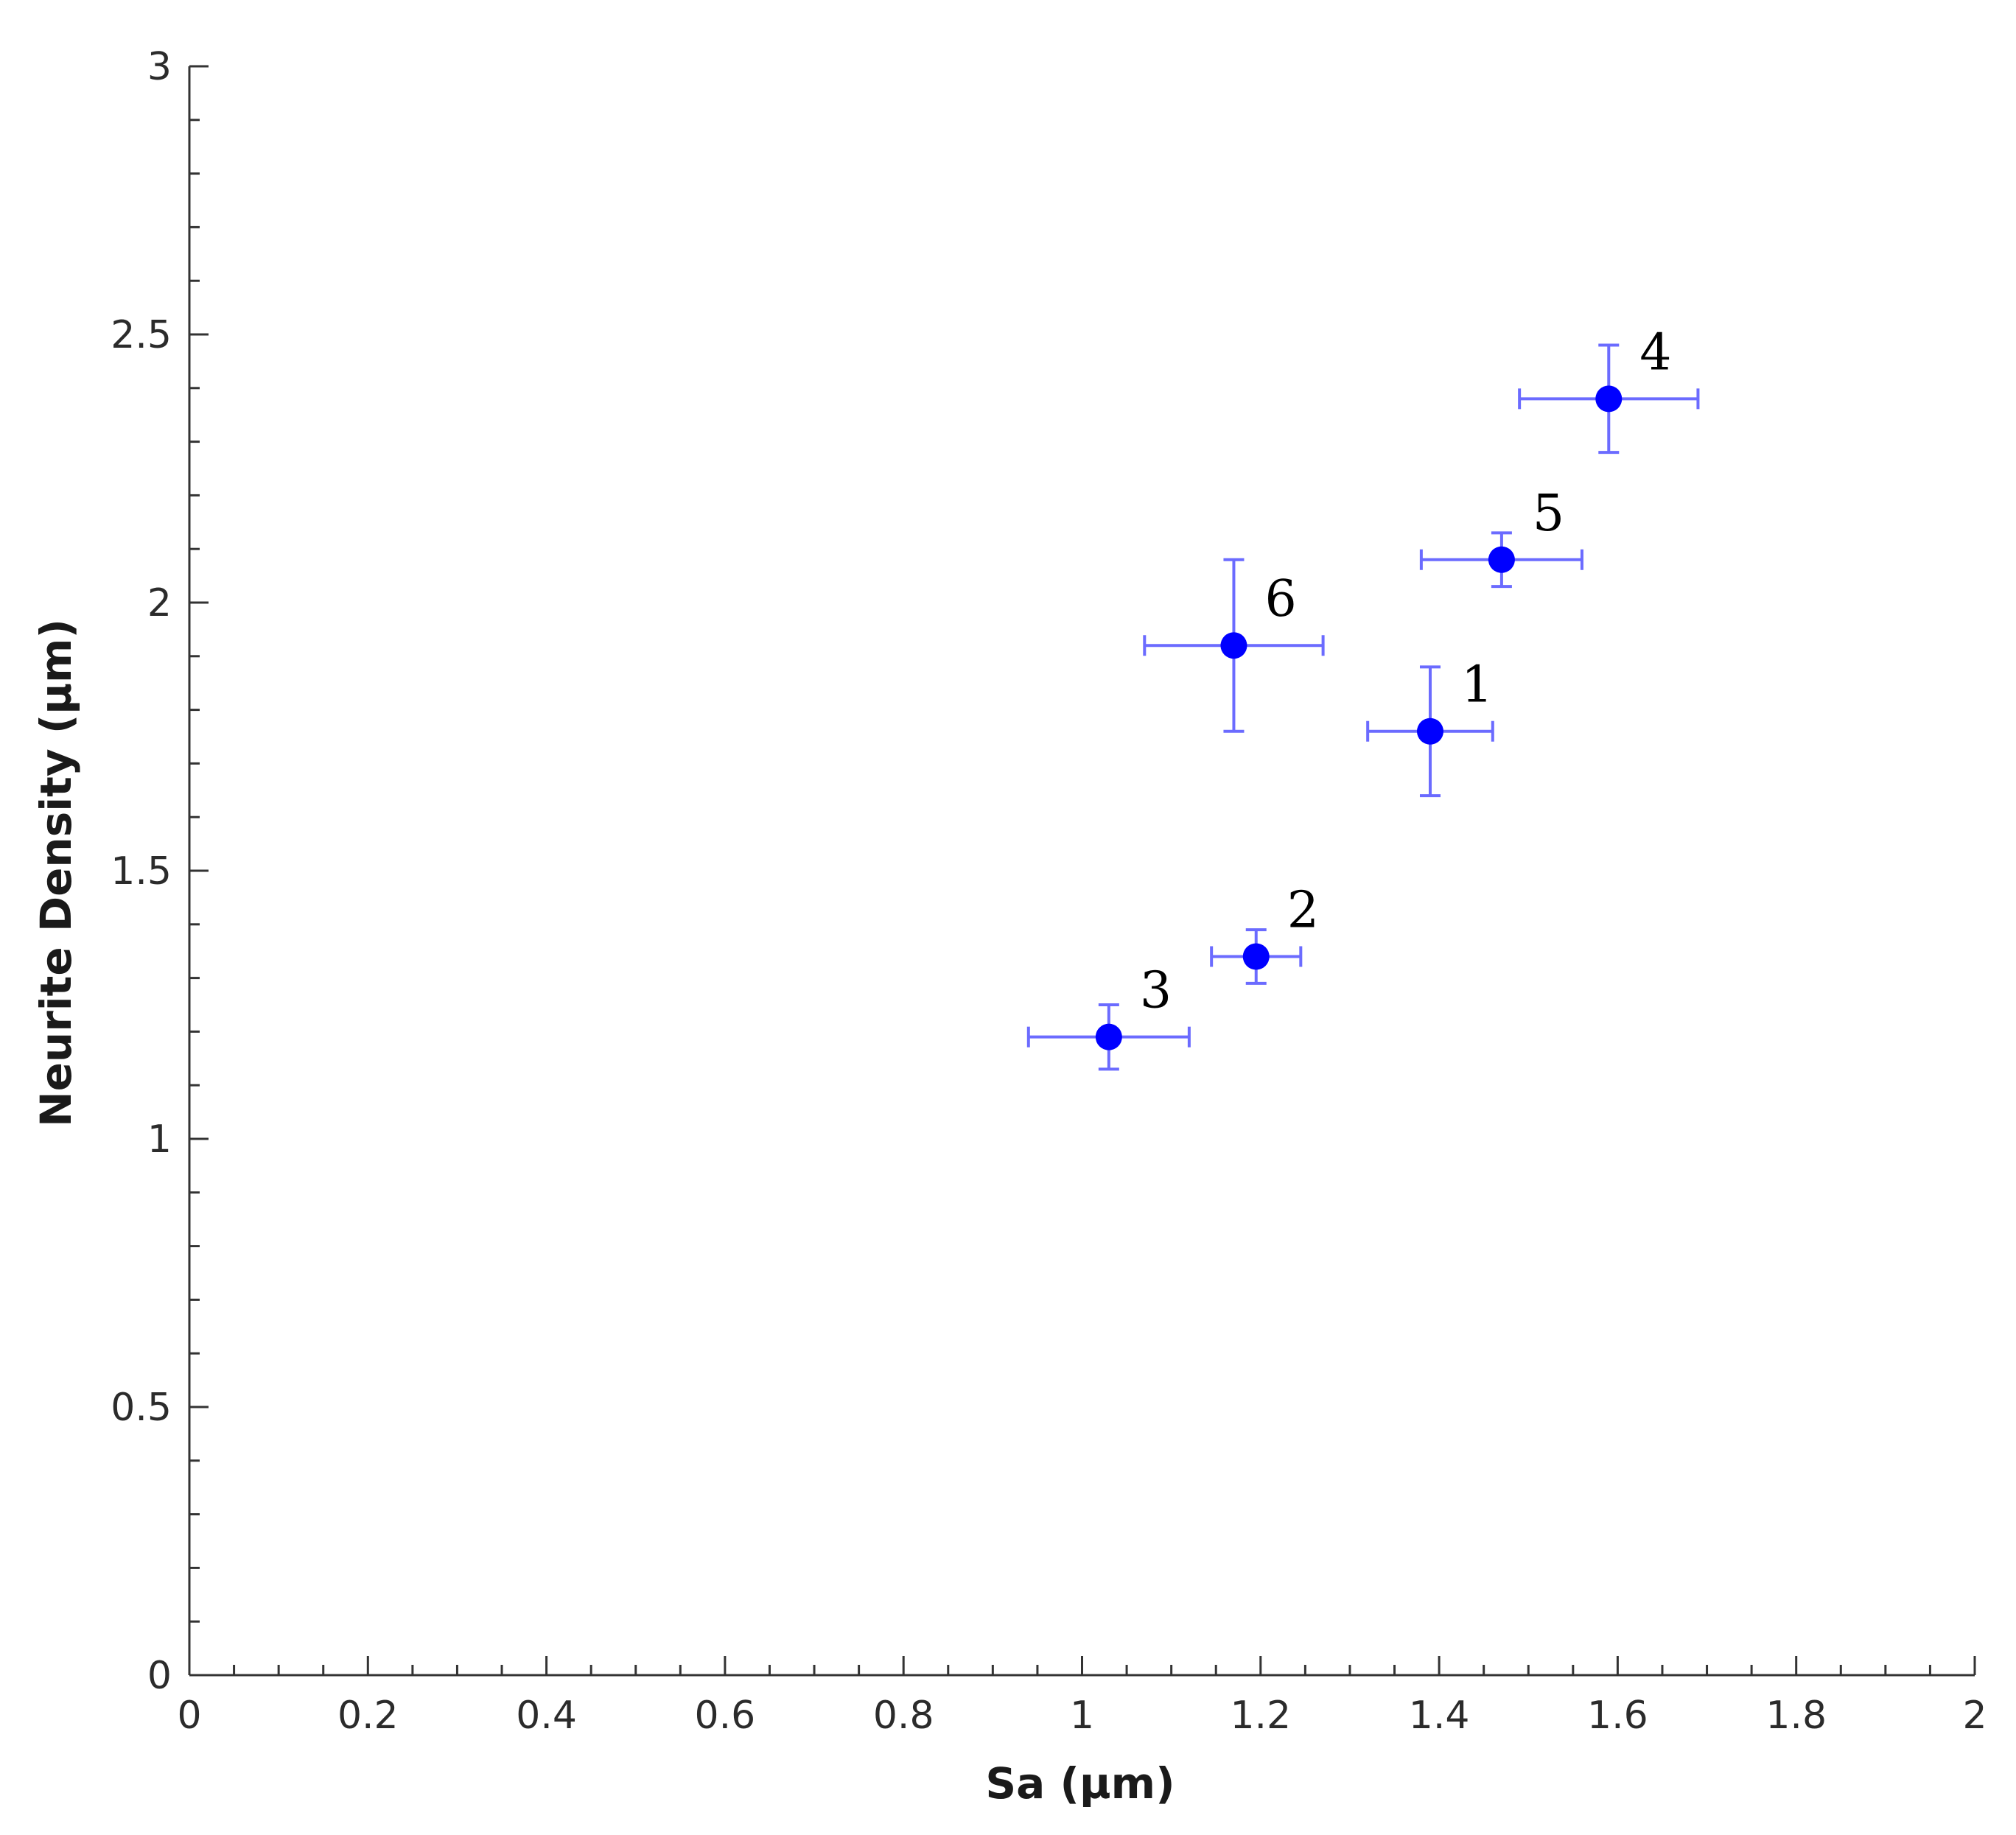  What do you see at coordinates (56, 873) in the screenshot?
I see `y-axis-title: Neurite Density (µm)` at bounding box center [56, 873].